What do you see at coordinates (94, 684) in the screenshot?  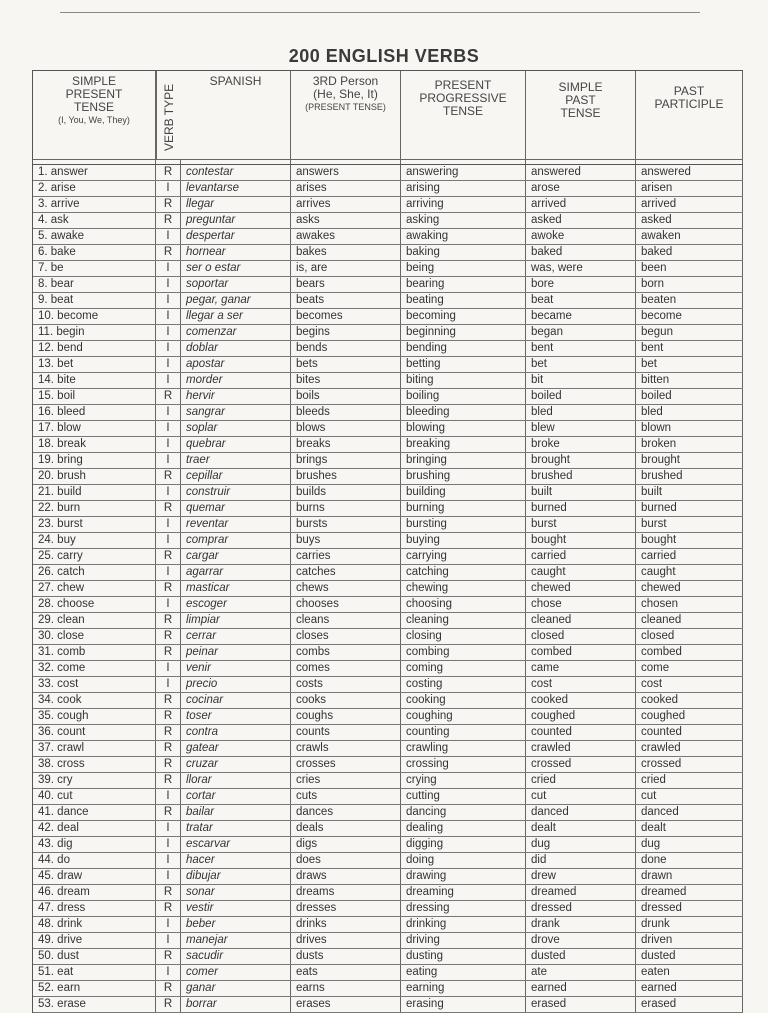 I see `cell-simple-present: 33. cost` at bounding box center [94, 684].